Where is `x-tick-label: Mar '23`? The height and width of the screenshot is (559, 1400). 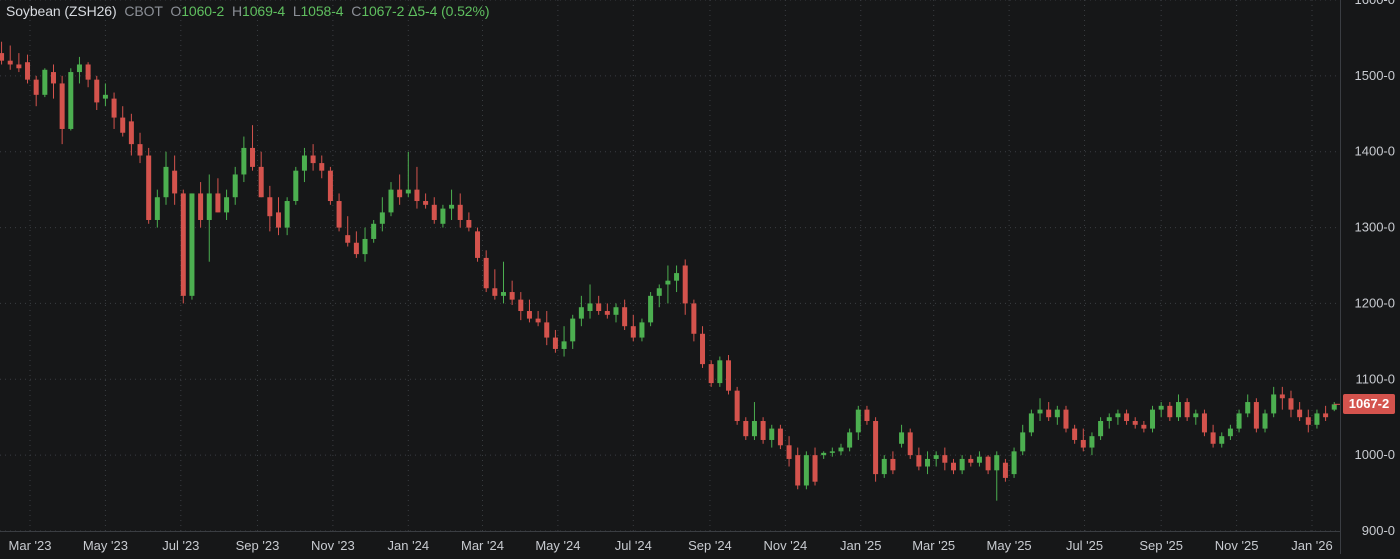
x-tick-label: Mar '23 is located at coordinates (30, 545).